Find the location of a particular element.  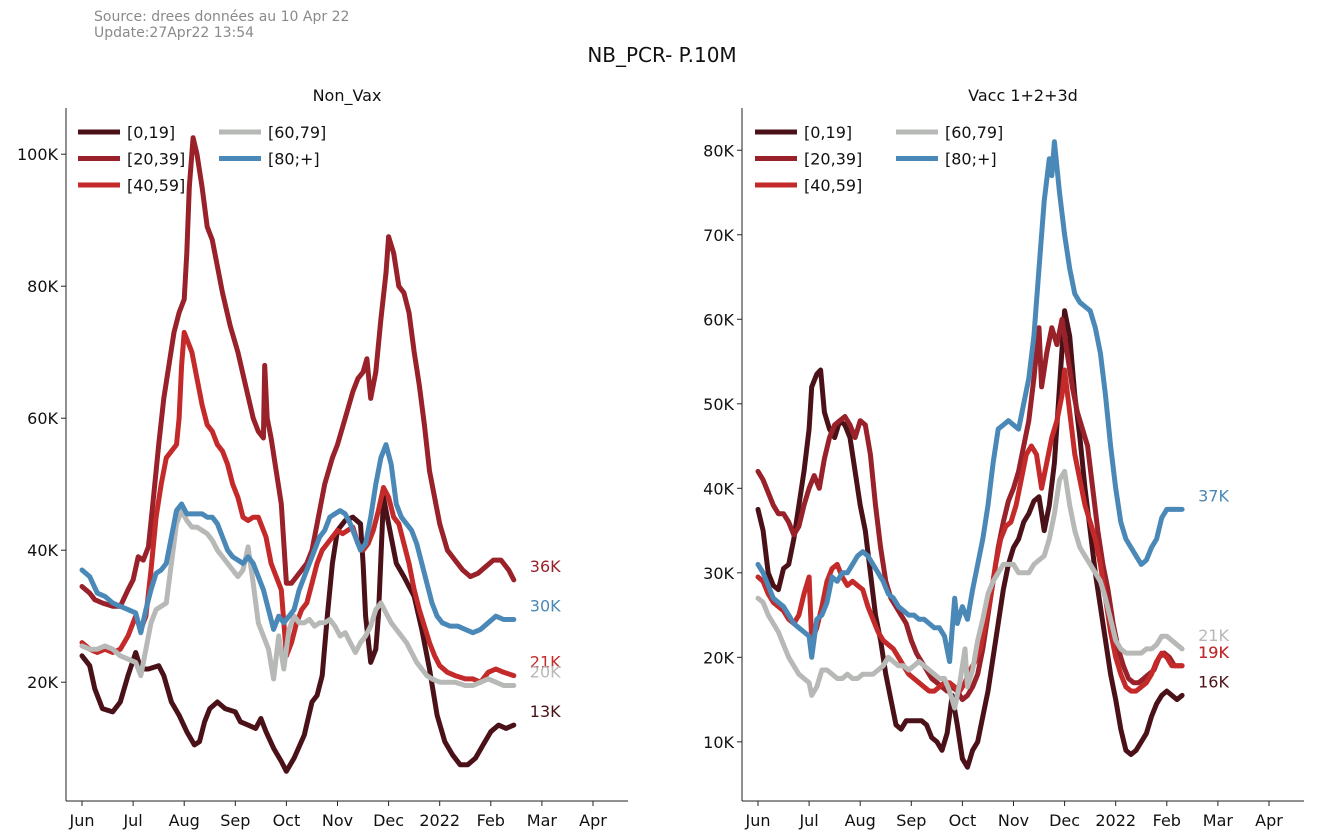

main-title: NB_PCR- P.10M is located at coordinates (662, 55).